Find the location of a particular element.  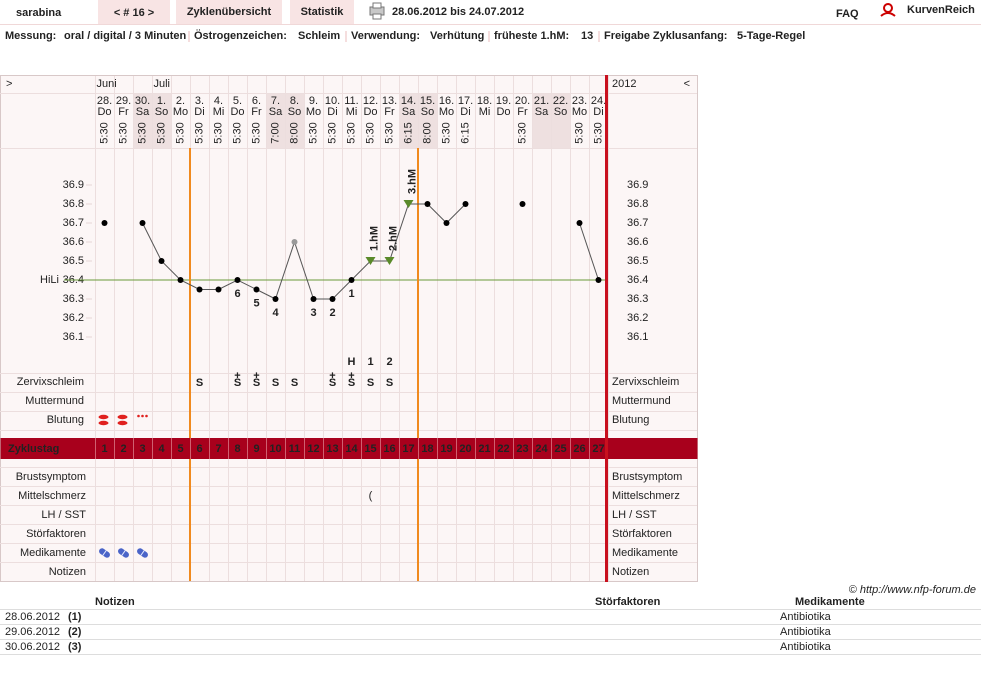

nav-right: < is located at coordinates (687, 84).